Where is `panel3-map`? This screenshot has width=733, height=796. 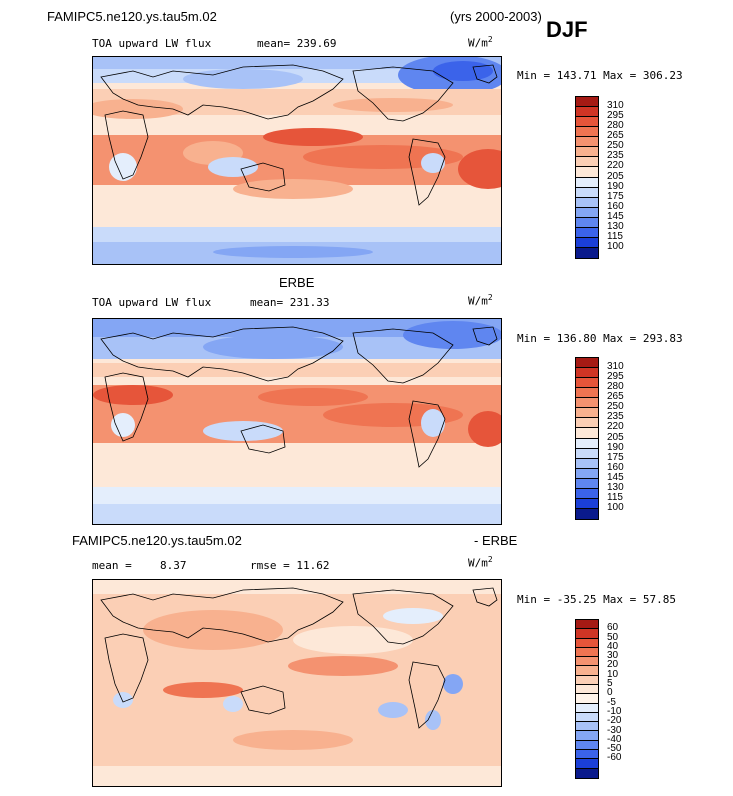 panel3-map is located at coordinates (297, 683).